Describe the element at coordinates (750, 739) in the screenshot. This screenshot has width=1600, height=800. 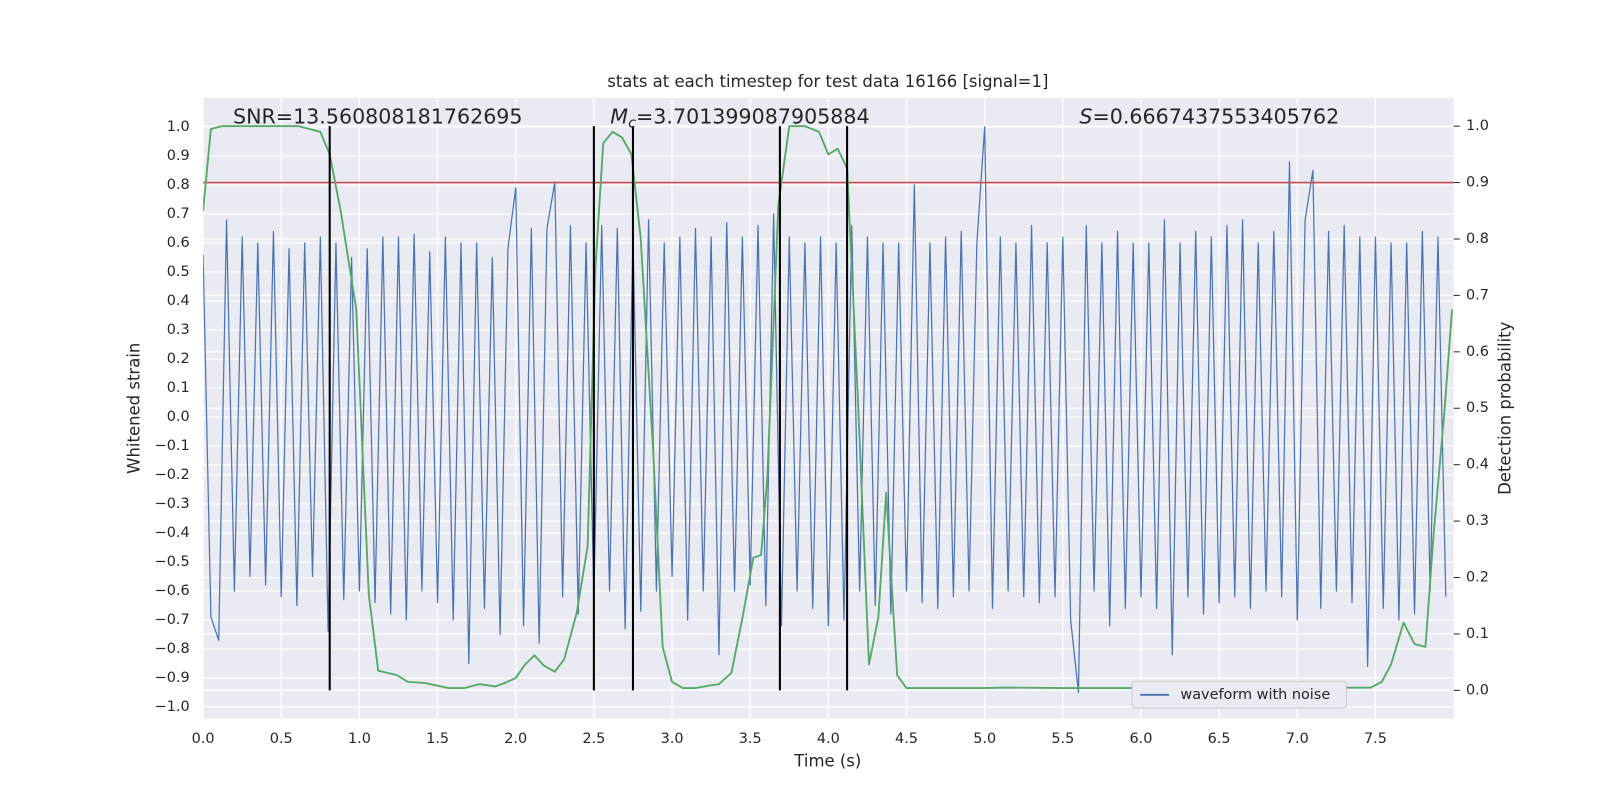
I see `x-tick-label: 3.5` at that location.